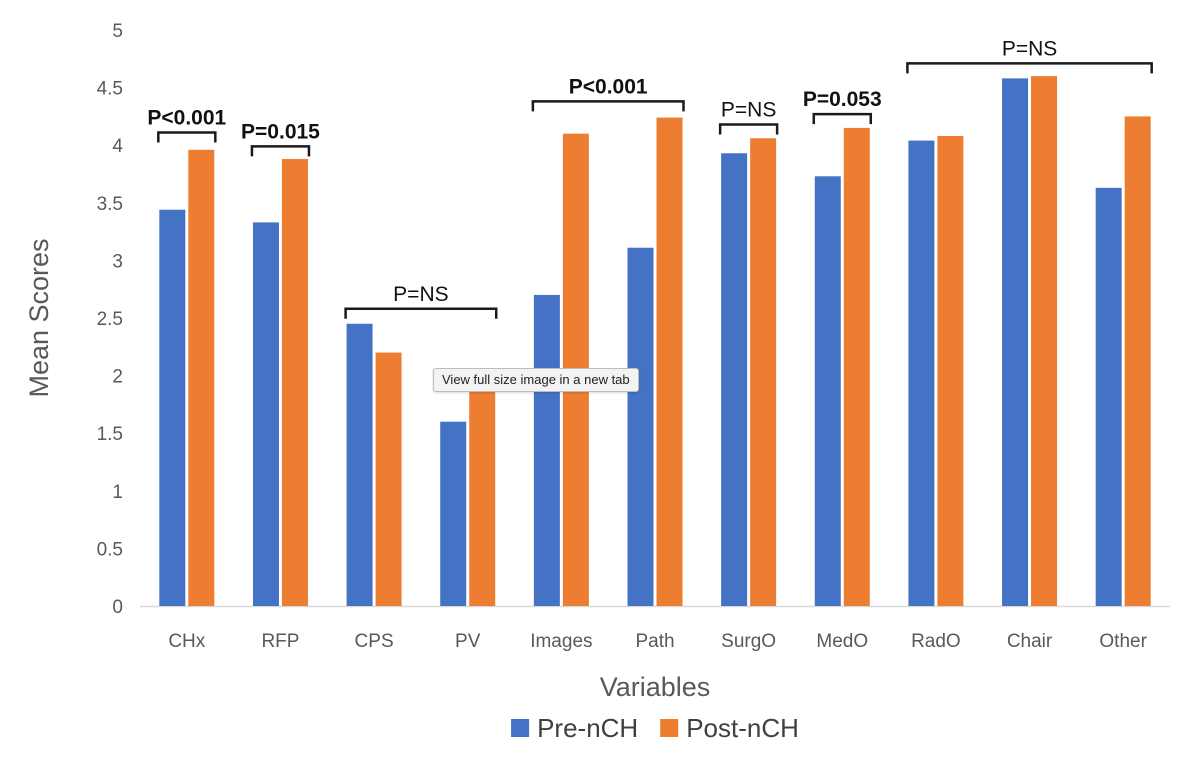 This screenshot has height=768, width=1200. Describe the element at coordinates (110, 89) in the screenshot. I see `y-tick-label: 4.5` at that location.